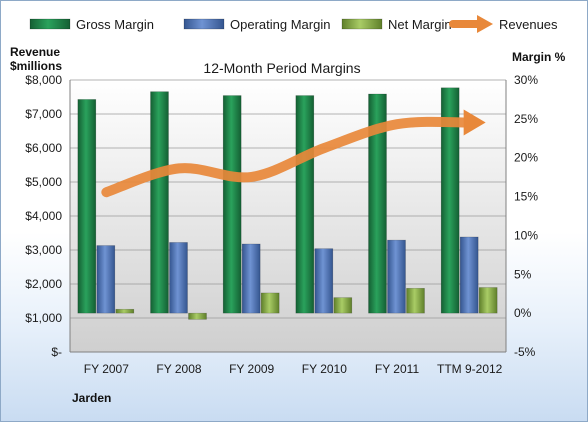 The width and height of the screenshot is (588, 422). I want to click on left-tick-label: $8,000, so click(43, 80).